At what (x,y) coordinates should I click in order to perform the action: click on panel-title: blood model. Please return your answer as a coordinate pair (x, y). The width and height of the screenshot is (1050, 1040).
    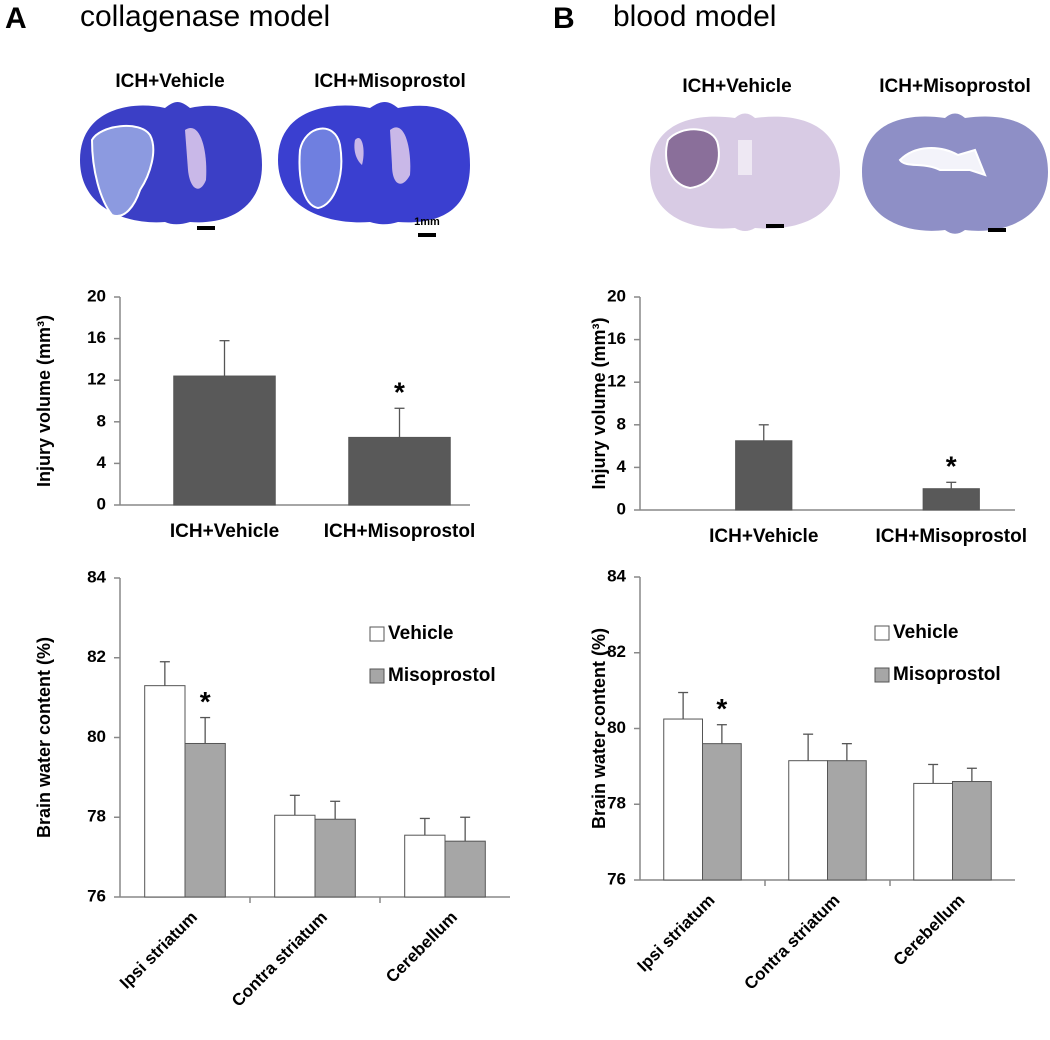
    Looking at the image, I should click on (694, 16).